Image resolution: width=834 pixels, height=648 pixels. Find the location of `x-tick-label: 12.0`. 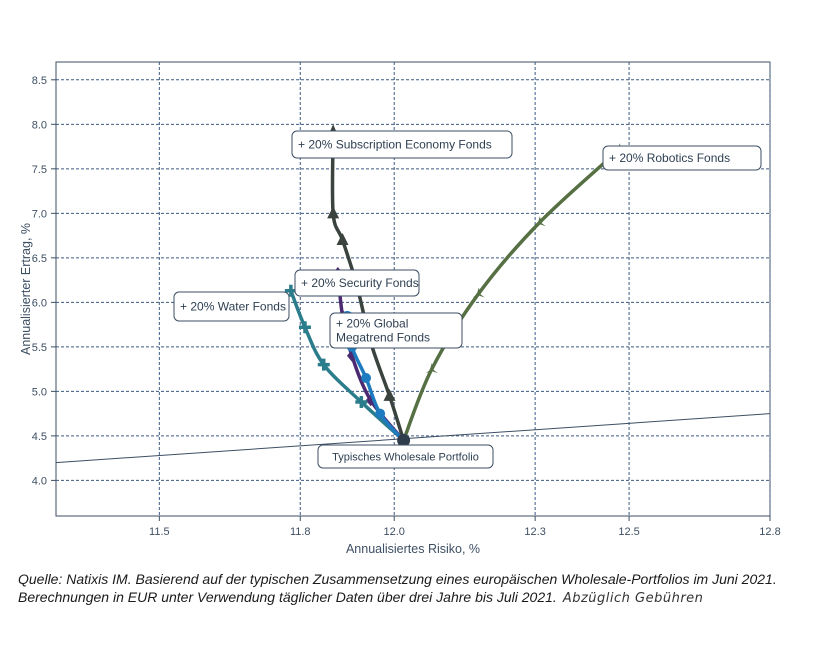

x-tick-label: 12.0 is located at coordinates (393, 532).